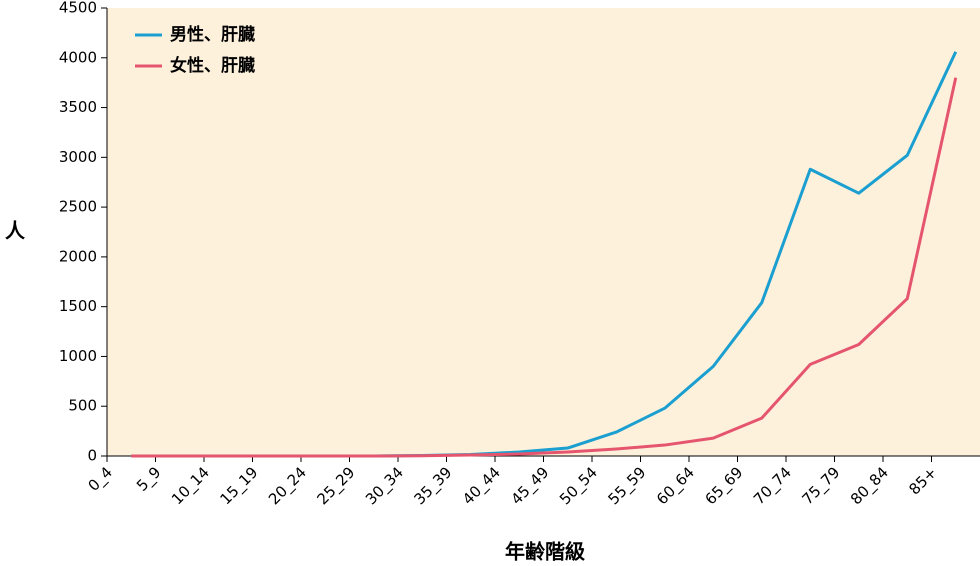 This screenshot has height=566, width=980. What do you see at coordinates (676, 486) in the screenshot?
I see `x-tick-label: 60_64` at bounding box center [676, 486].